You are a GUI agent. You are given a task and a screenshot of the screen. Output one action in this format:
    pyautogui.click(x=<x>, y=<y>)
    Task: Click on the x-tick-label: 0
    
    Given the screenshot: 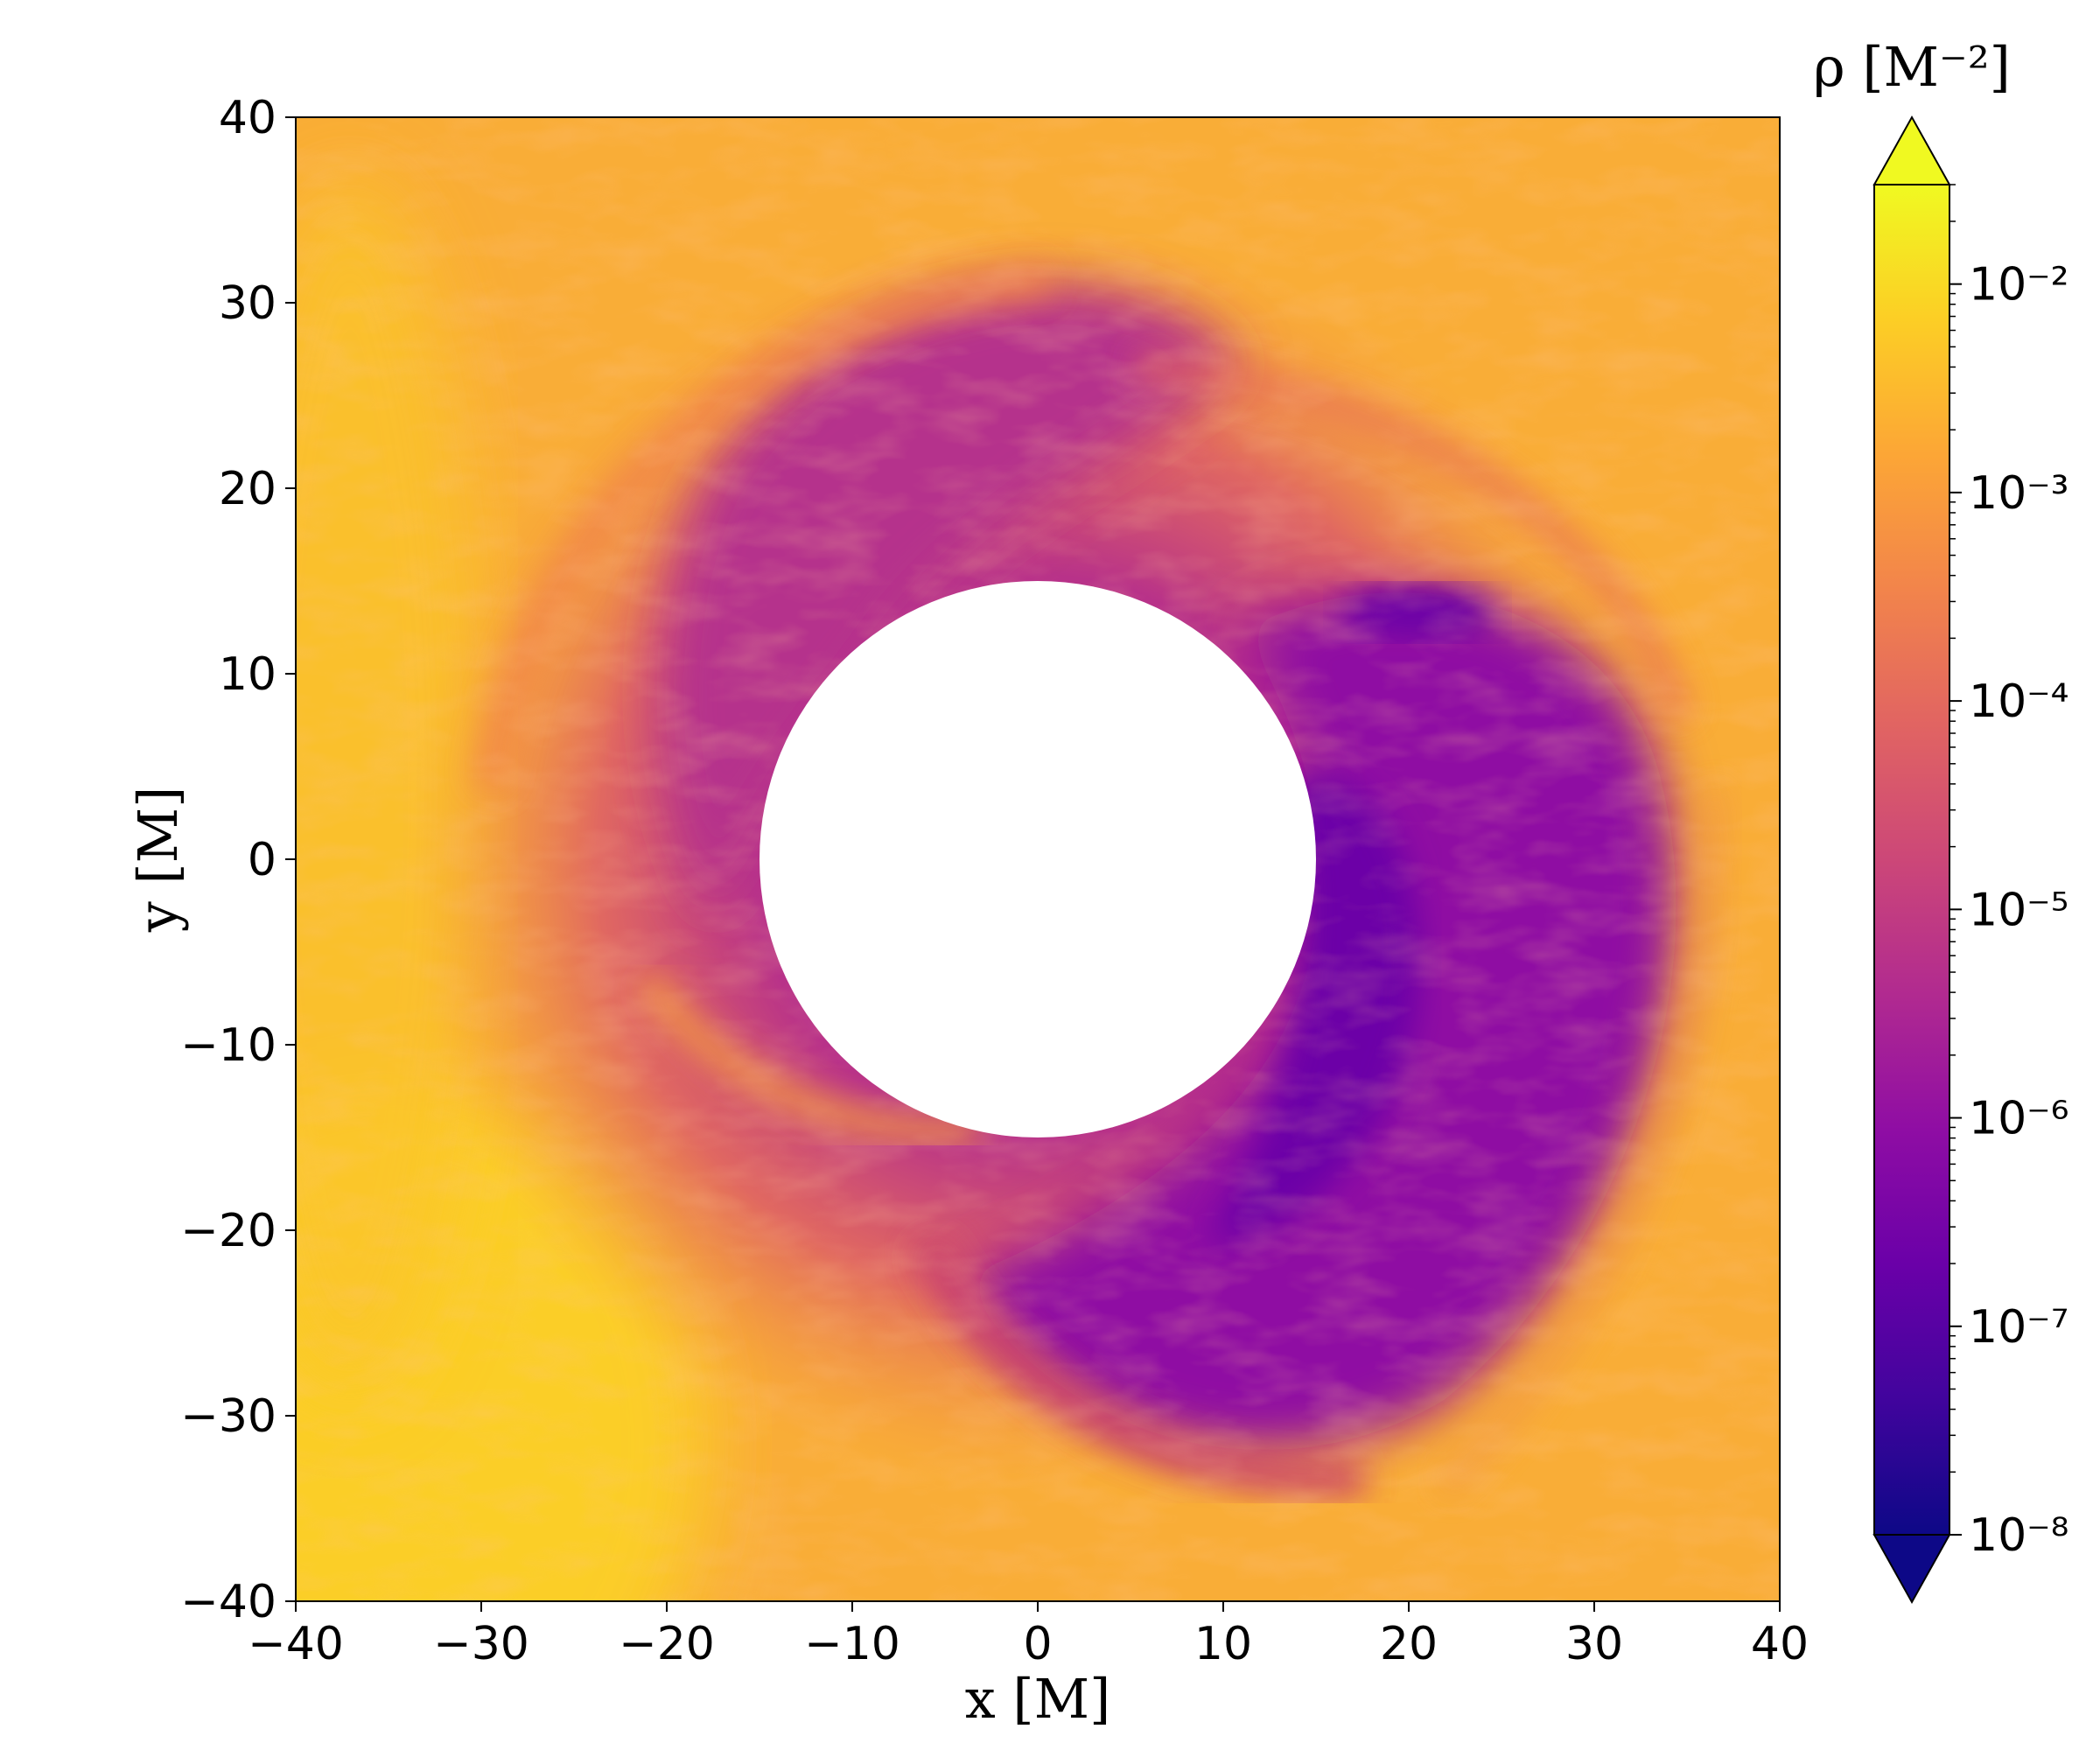 What is the action you would take?
    pyautogui.click(x=1037, y=1644)
    